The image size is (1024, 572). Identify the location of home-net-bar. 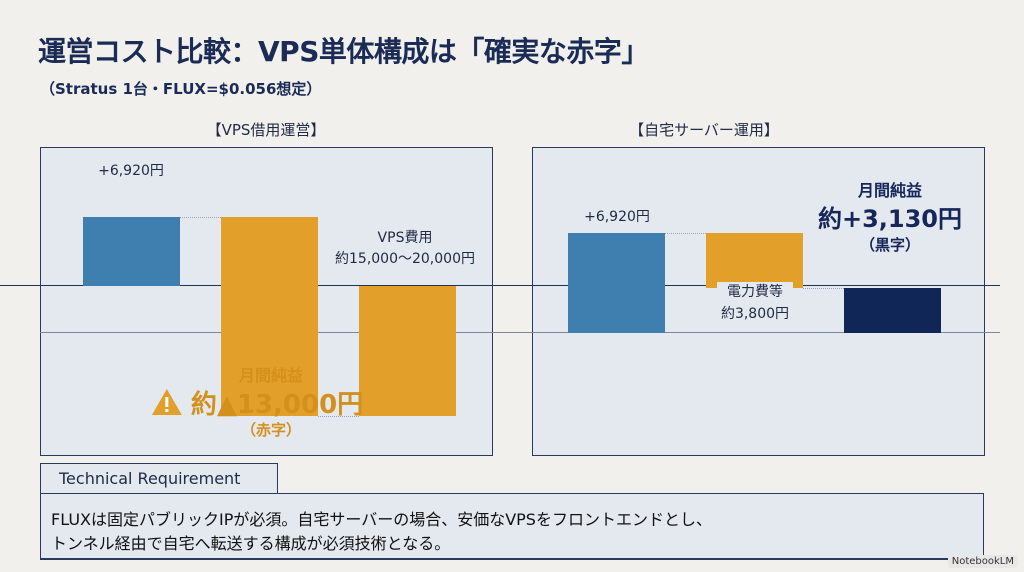
(892, 310).